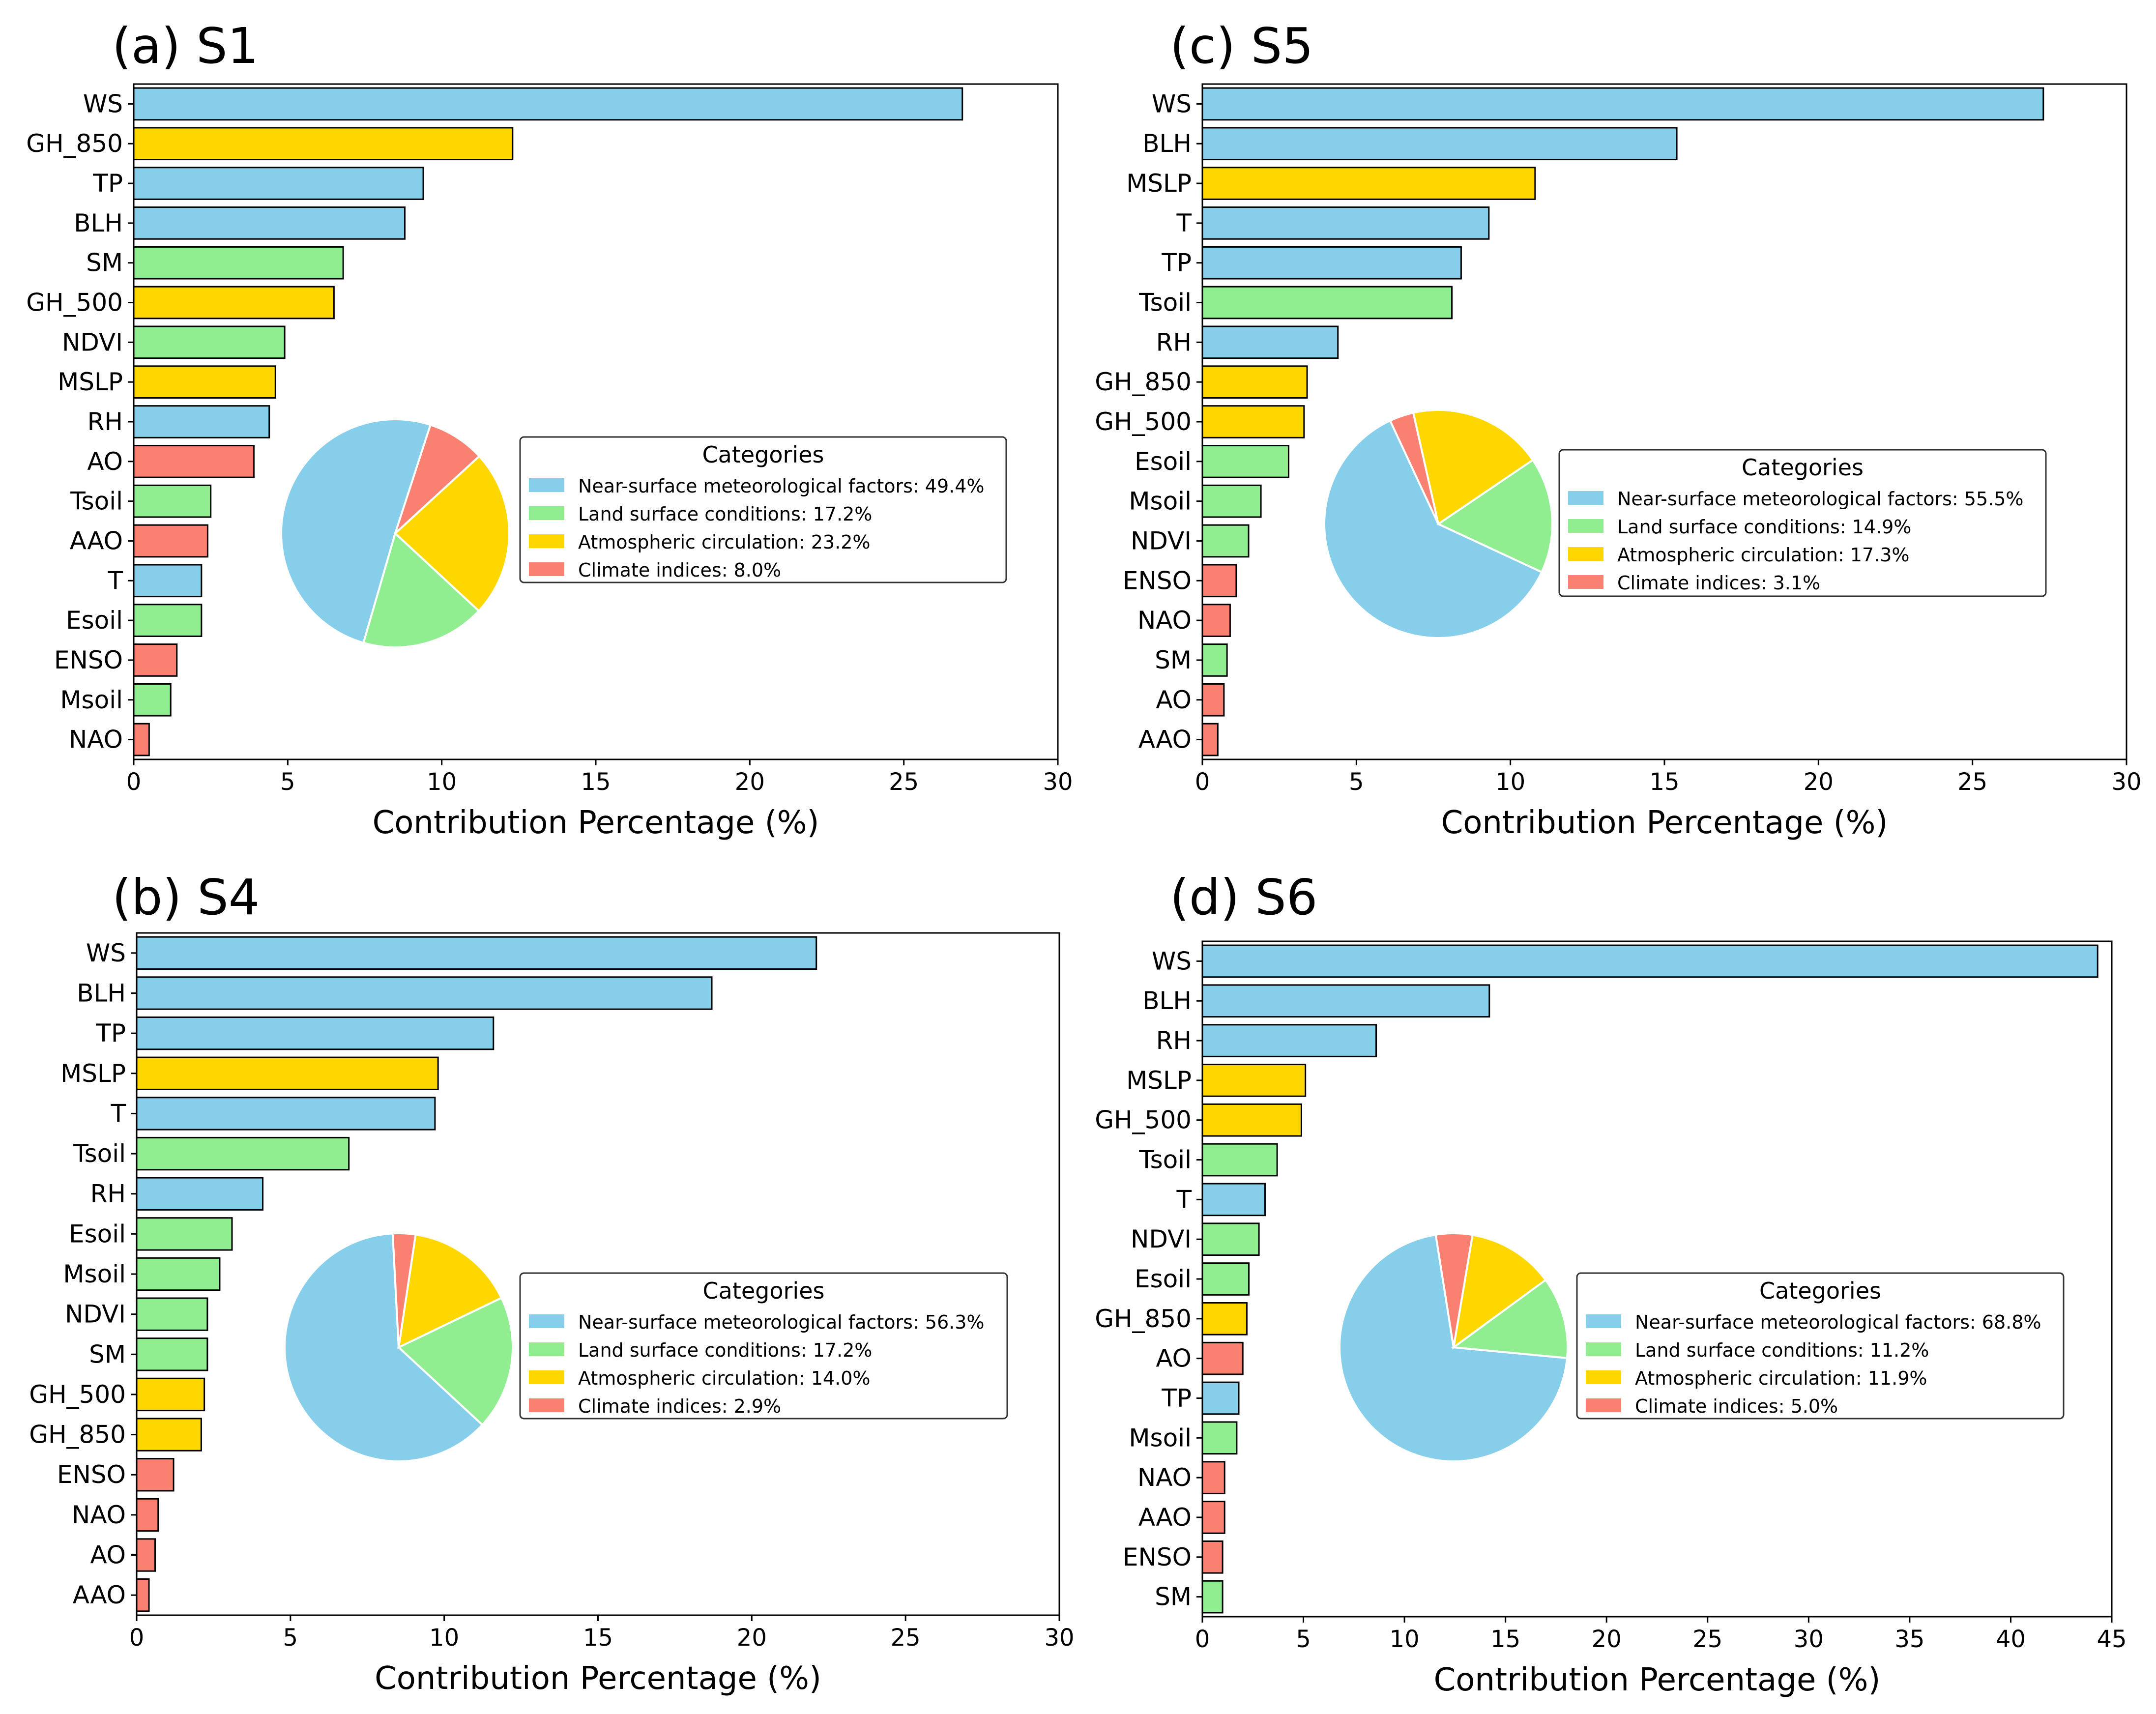  Describe the element at coordinates (1216, 620) in the screenshot. I see `bar-NAO` at that location.